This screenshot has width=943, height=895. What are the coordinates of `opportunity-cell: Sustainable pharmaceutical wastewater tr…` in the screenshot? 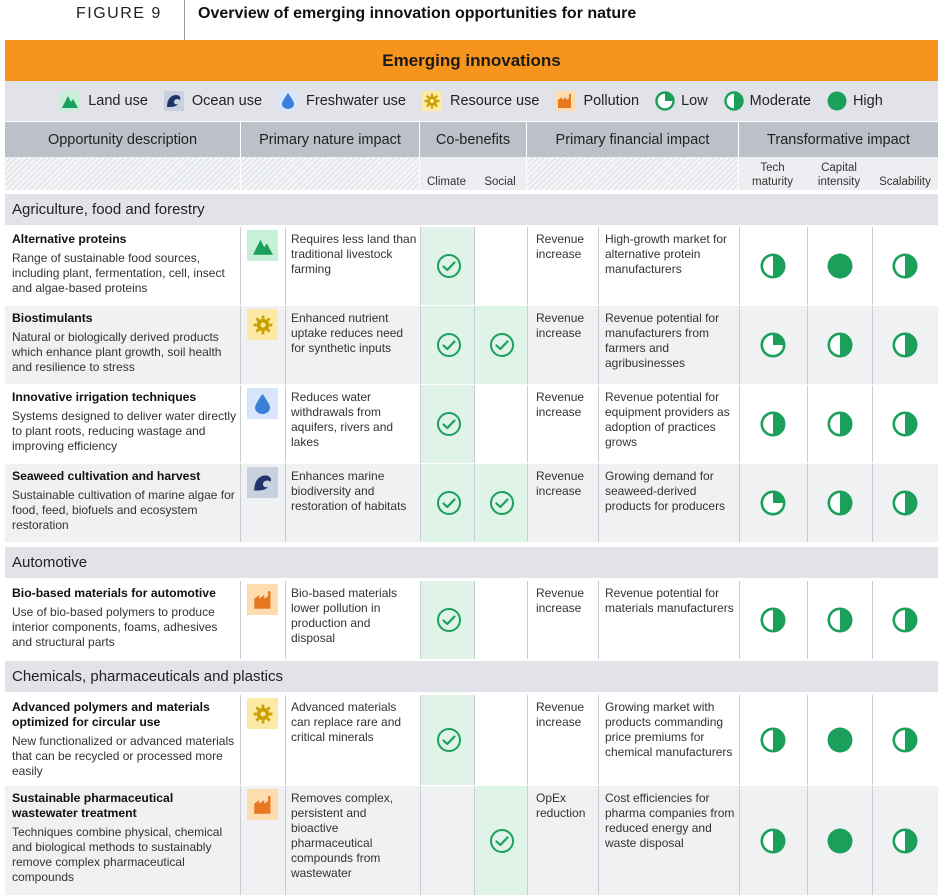 It's located at (124, 838).